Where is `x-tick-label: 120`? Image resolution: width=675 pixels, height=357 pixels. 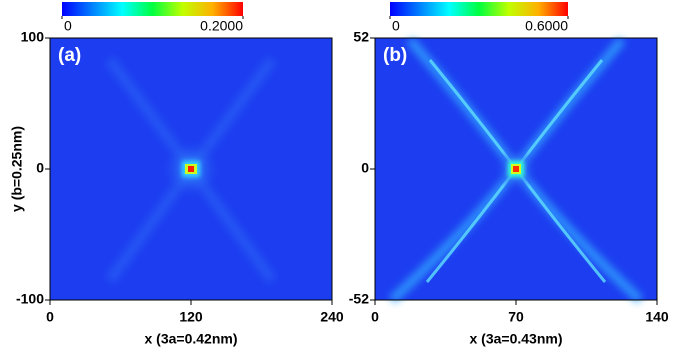 x-tick-label: 120 is located at coordinates (191, 317).